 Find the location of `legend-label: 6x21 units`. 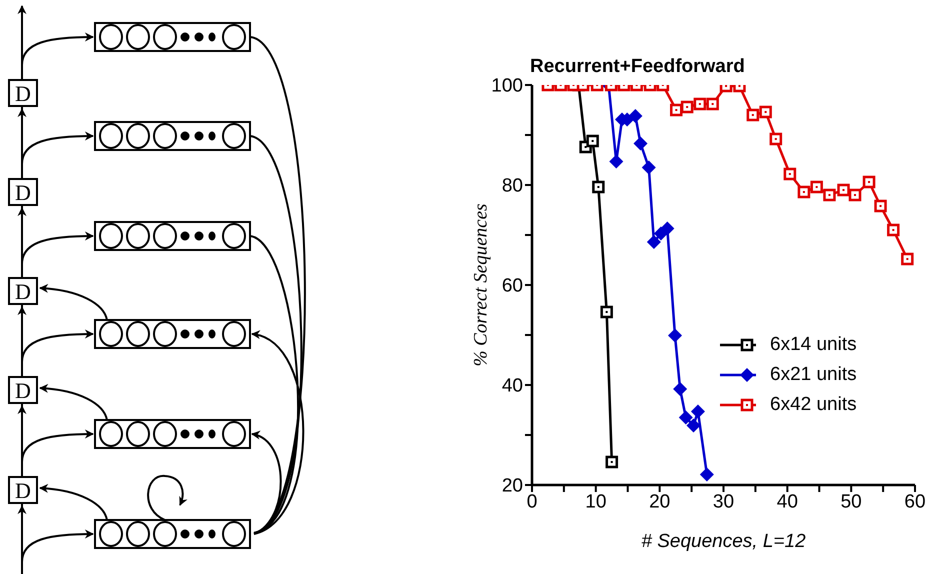

legend-label: 6x21 units is located at coordinates (813, 375).